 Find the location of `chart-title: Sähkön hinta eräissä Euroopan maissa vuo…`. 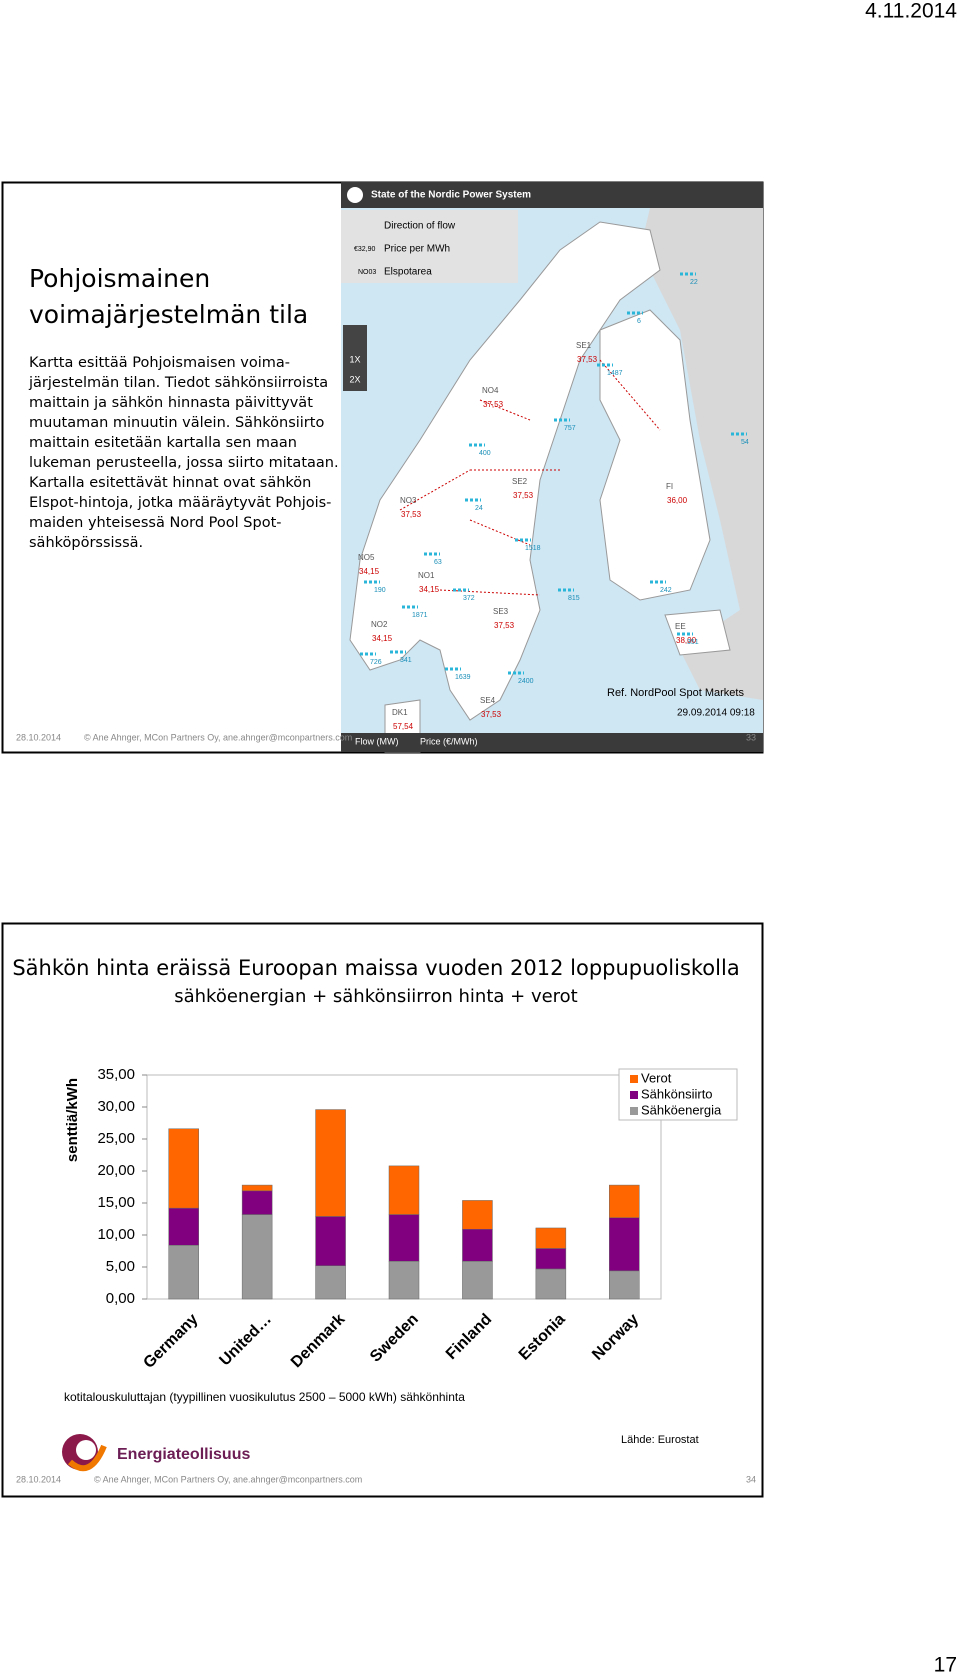

chart-title: Sähkön hinta eräissä Euroopan maissa vuo… is located at coordinates (375, 968).